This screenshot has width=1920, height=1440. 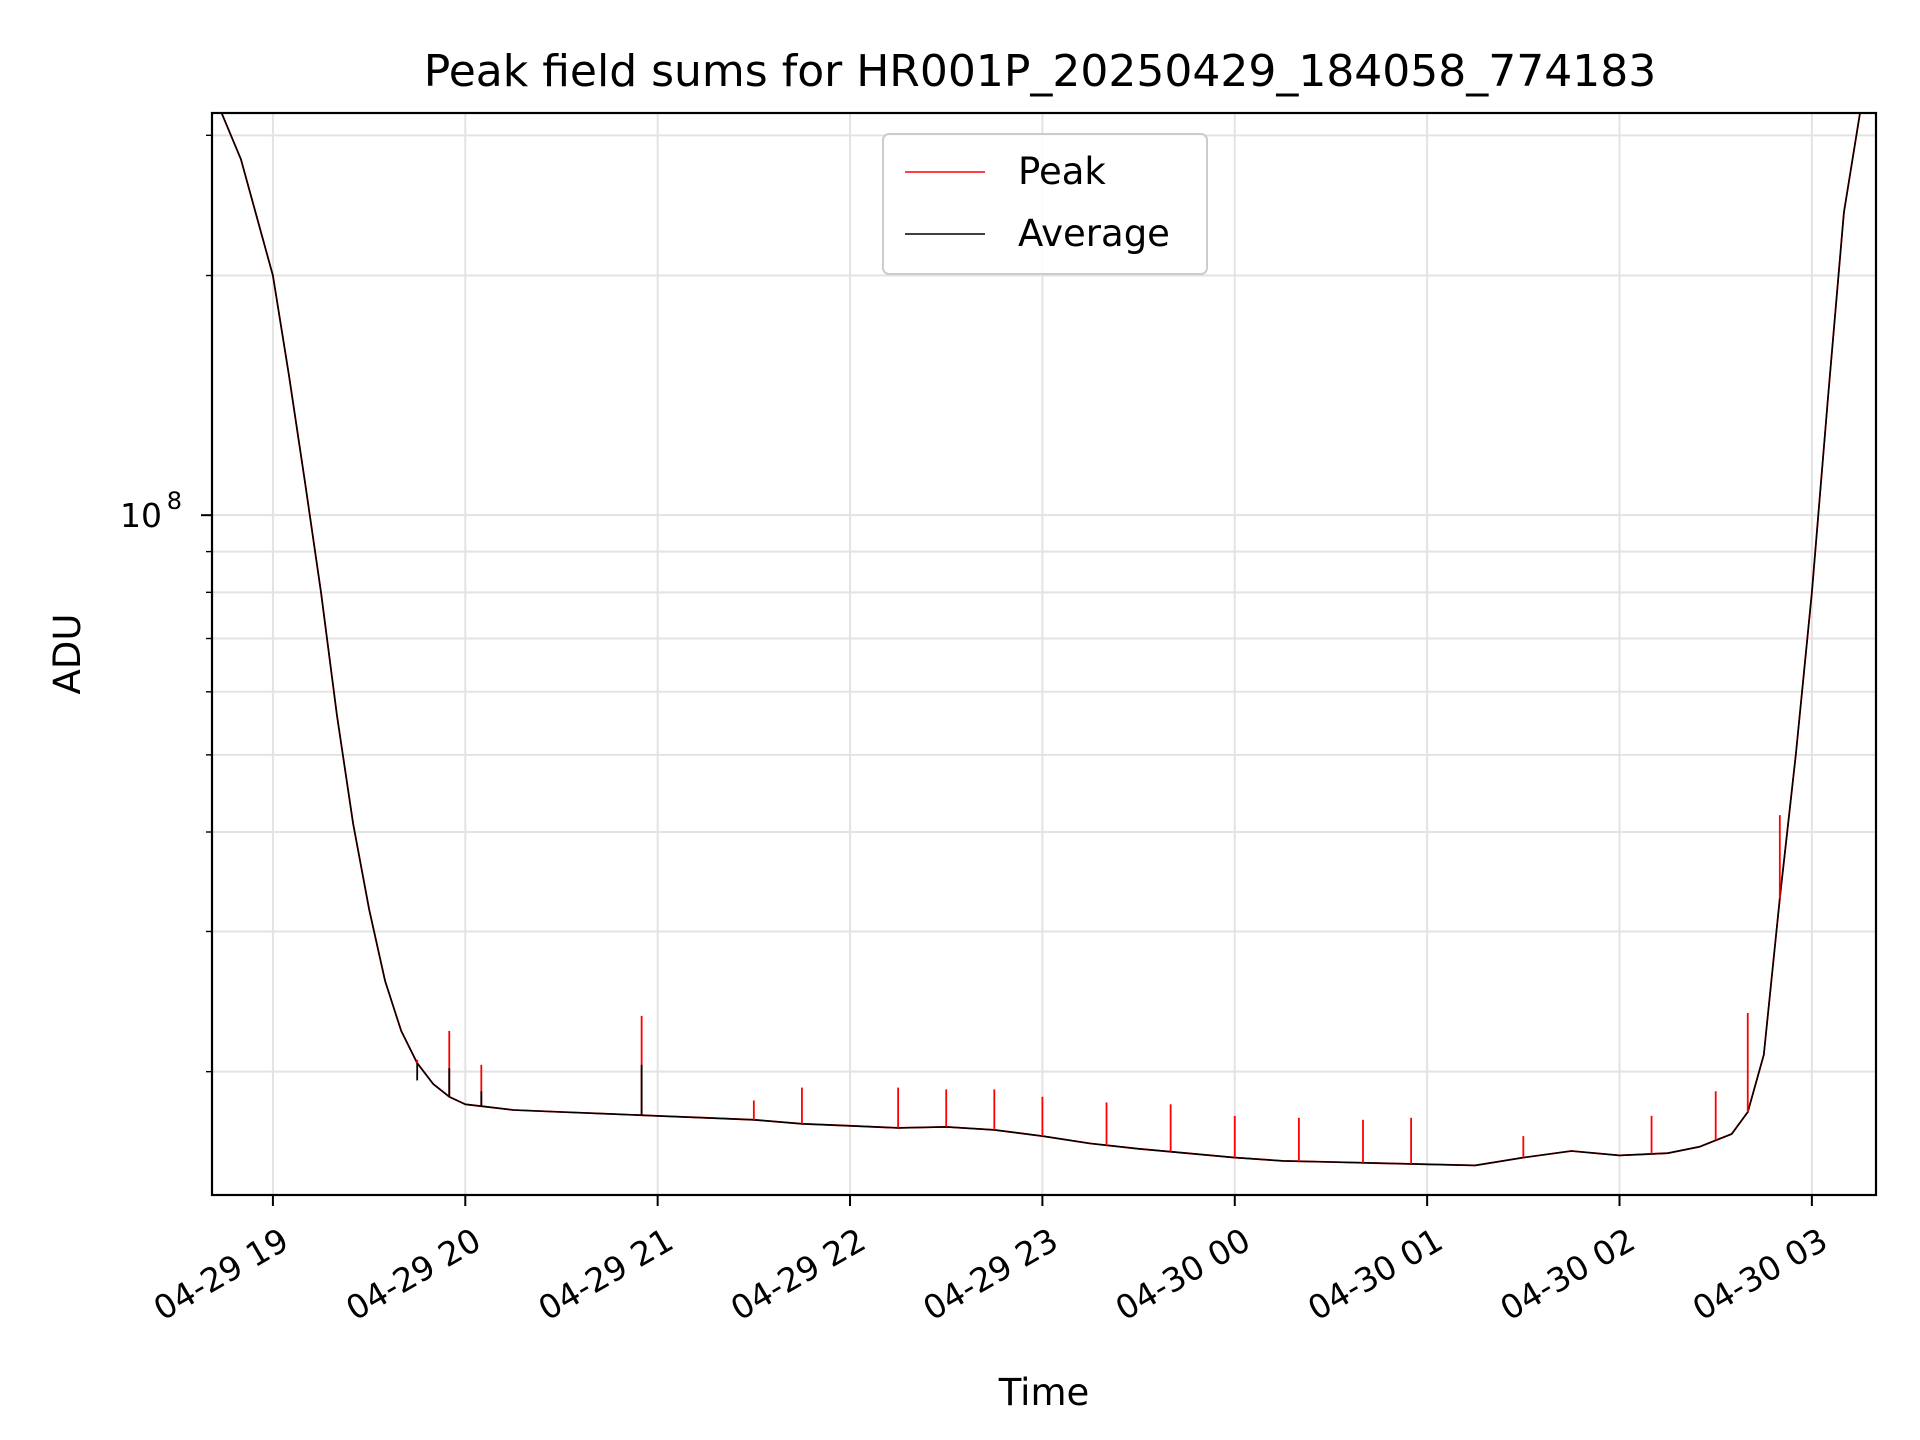 I want to click on legend-box, so click(x=1045, y=204).